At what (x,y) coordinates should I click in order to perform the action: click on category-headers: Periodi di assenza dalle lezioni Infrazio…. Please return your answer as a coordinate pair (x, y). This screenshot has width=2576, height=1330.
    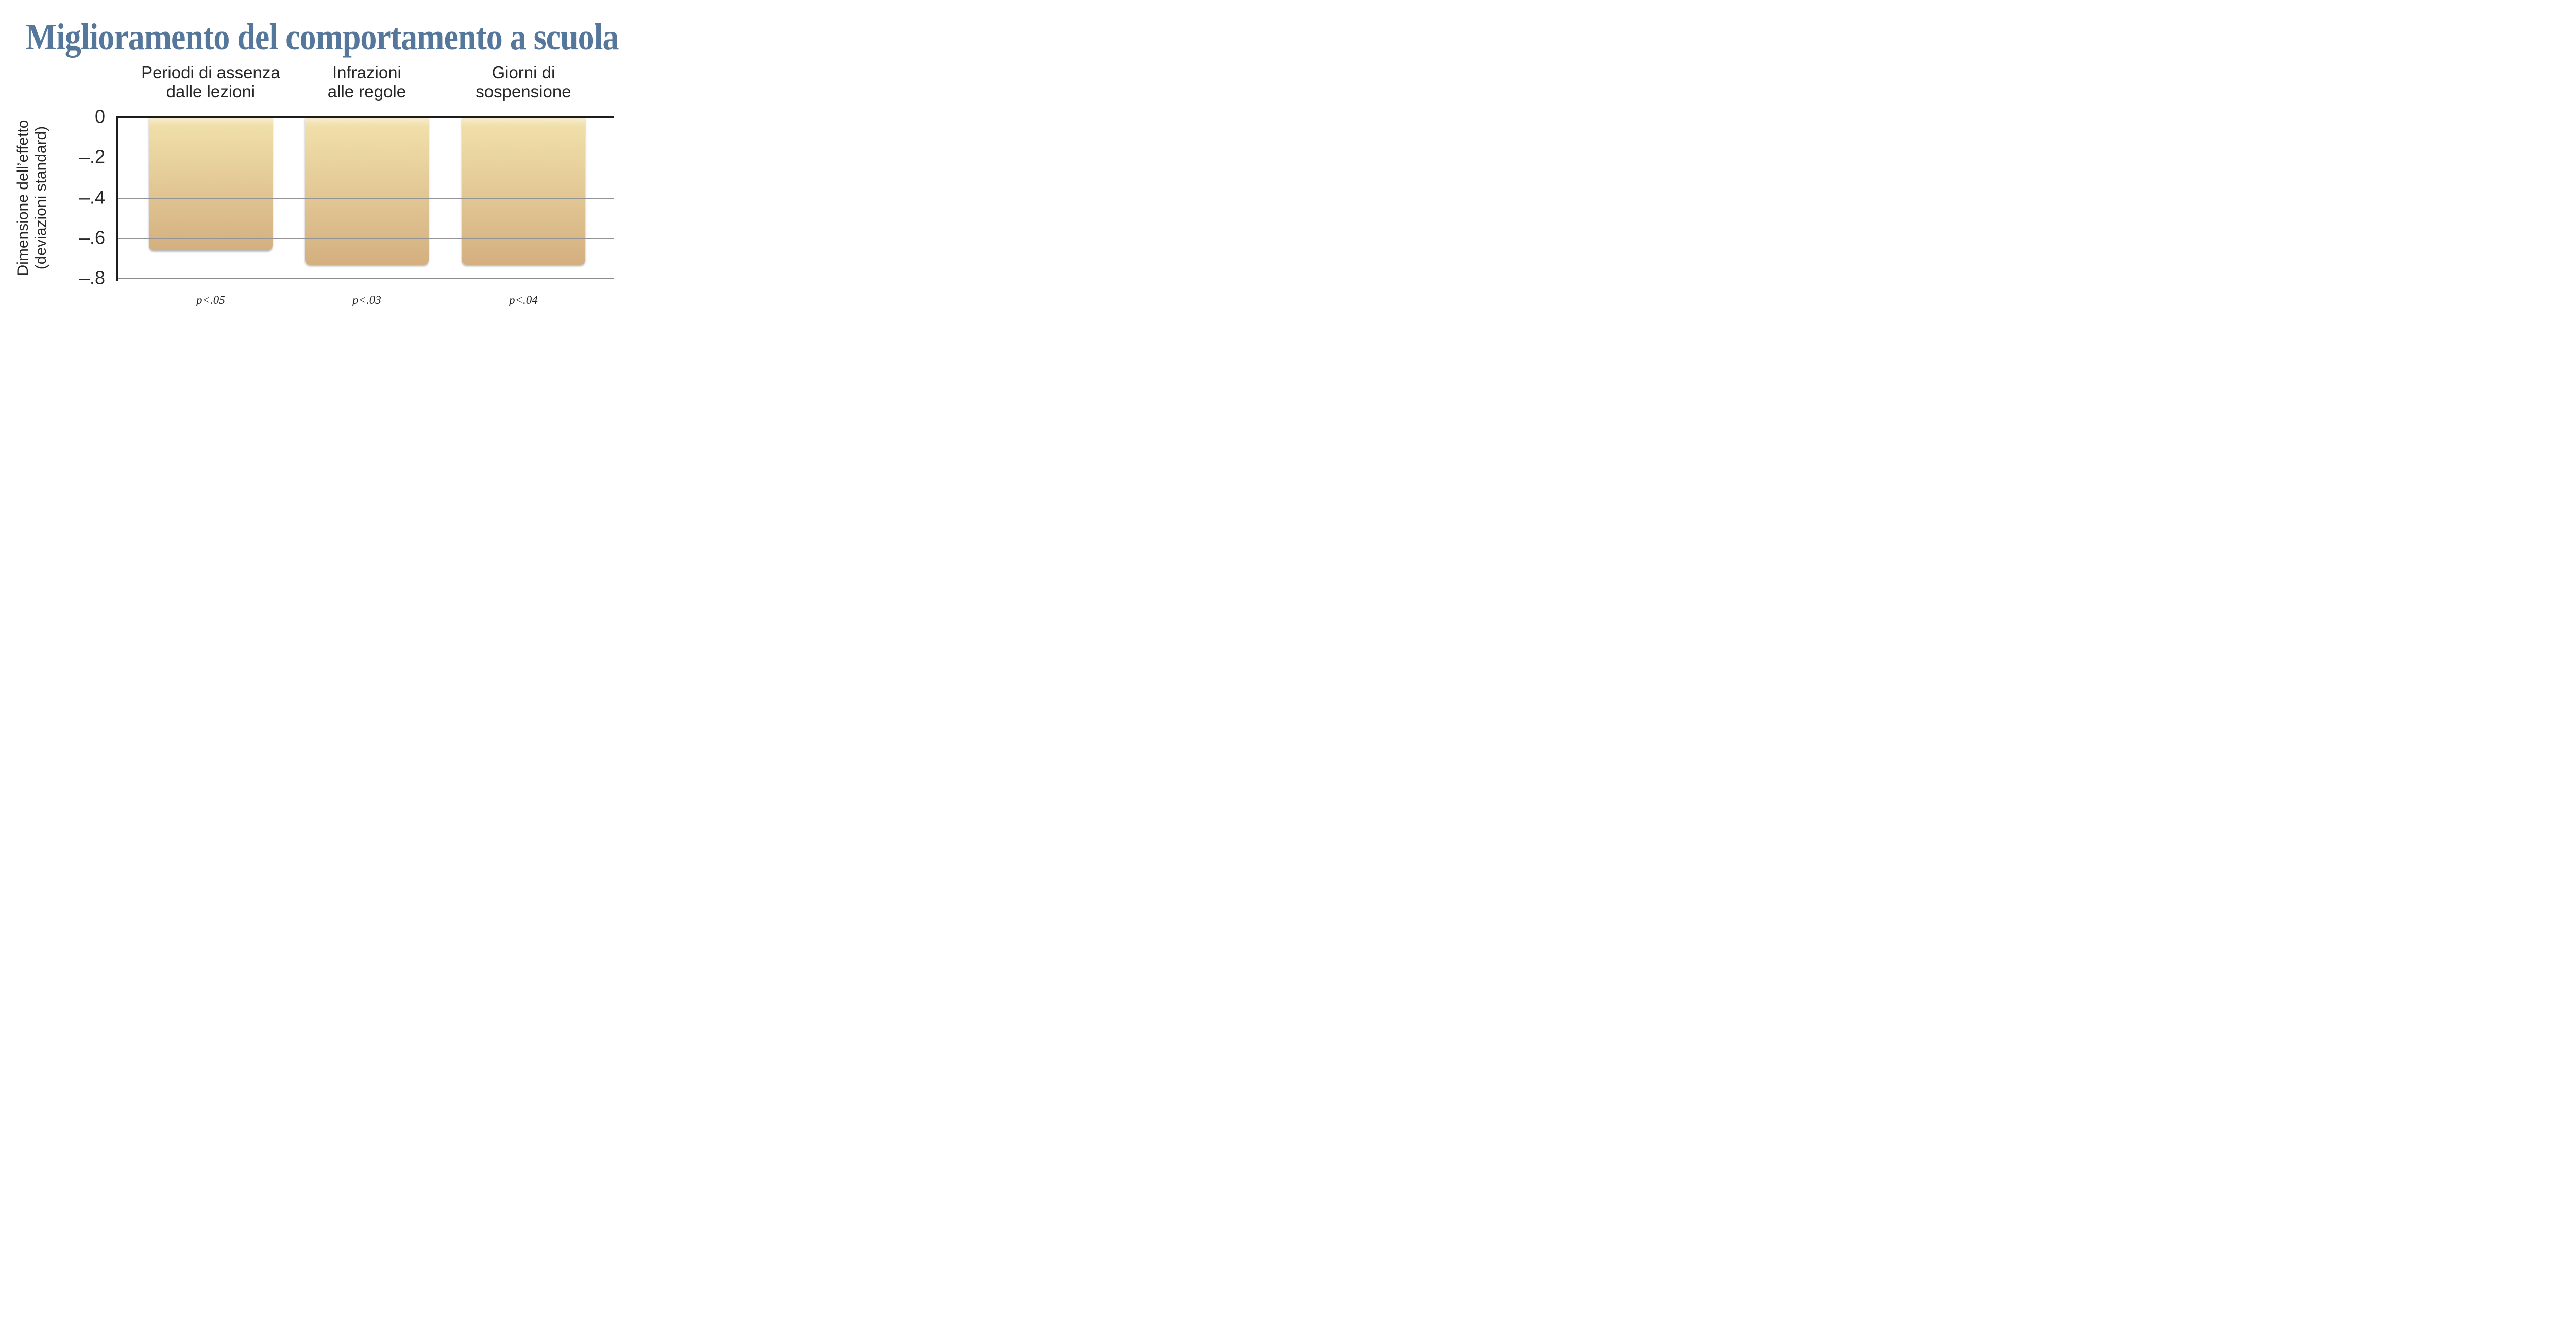
    Looking at the image, I should click on (366, 86).